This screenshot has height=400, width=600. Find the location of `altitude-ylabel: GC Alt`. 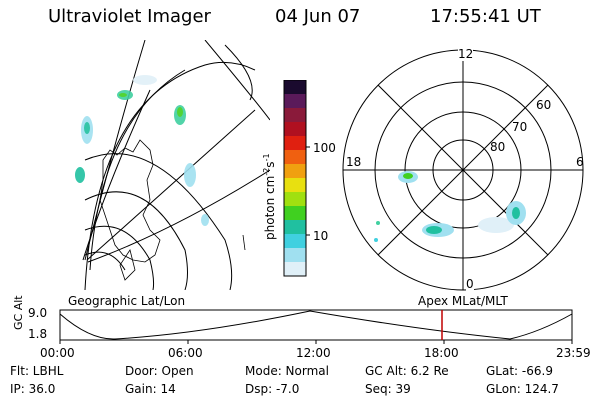

altitude-ylabel: GC Alt is located at coordinates (18, 312).